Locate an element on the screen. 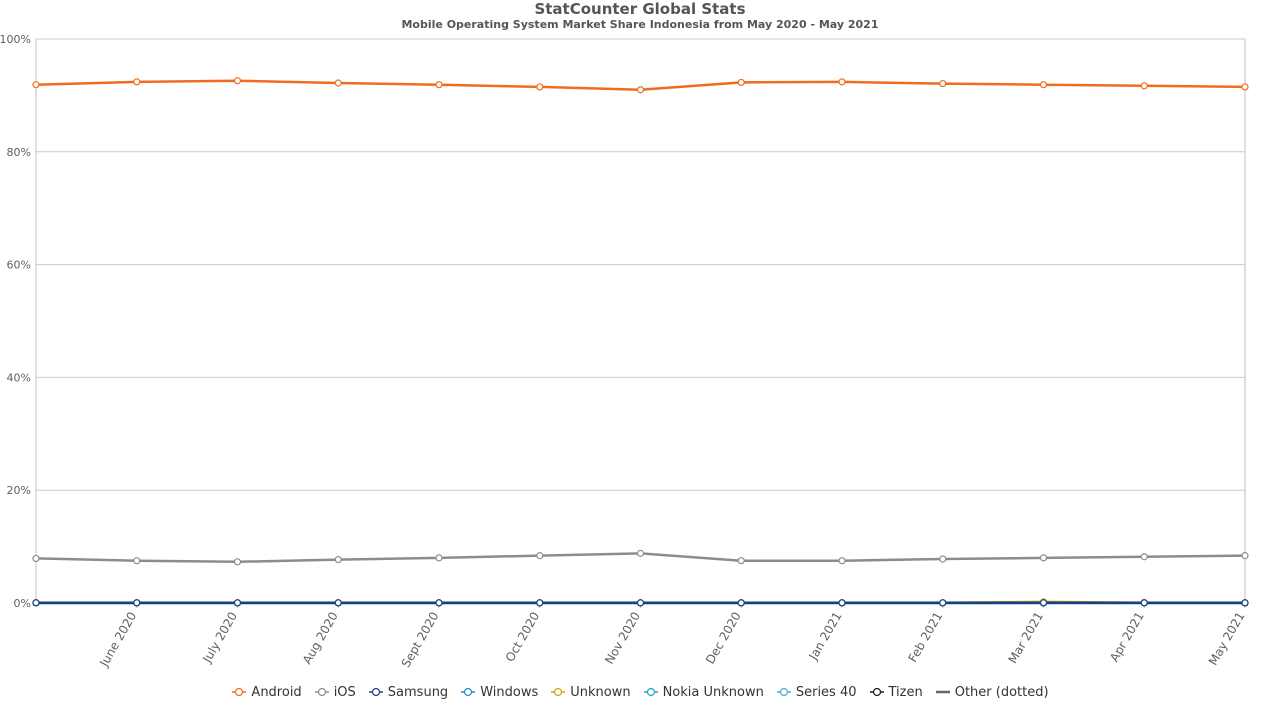  series-ios is located at coordinates (640, 557).